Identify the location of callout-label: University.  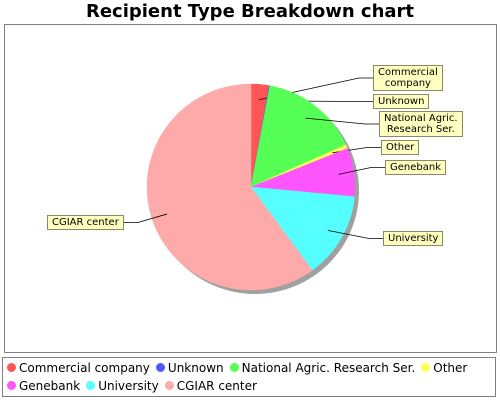
(413, 238).